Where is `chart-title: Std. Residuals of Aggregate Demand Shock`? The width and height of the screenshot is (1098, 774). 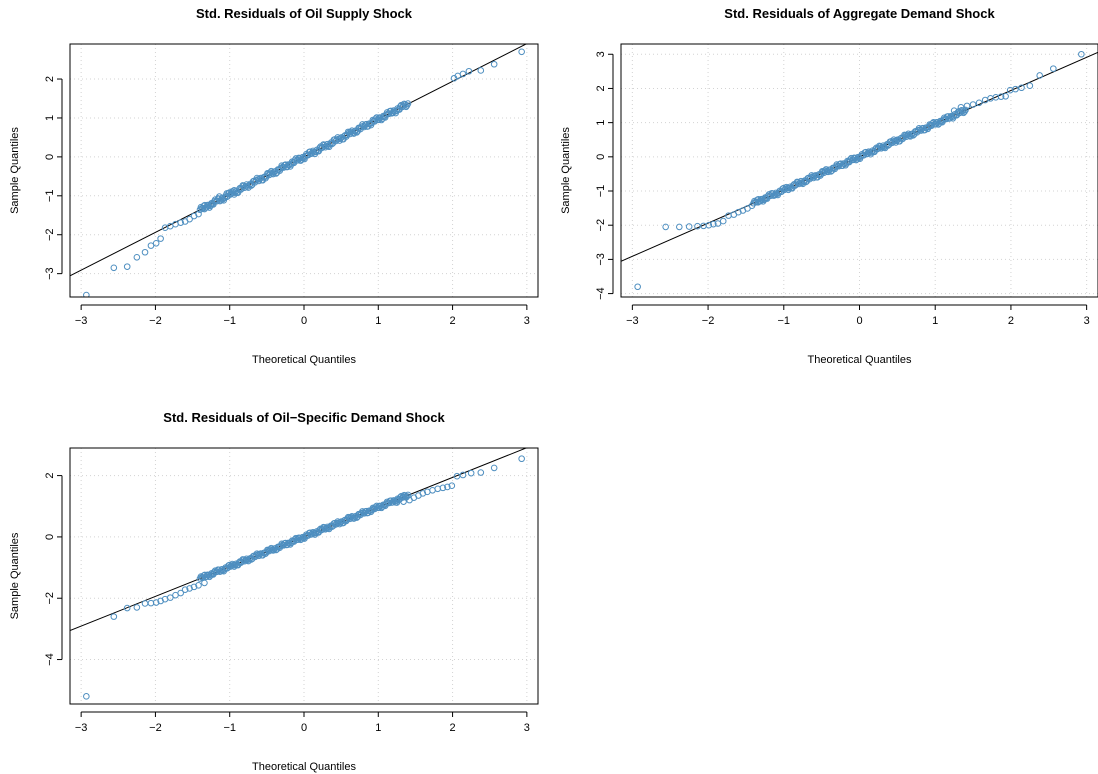
chart-title: Std. Residuals of Aggregate Demand Shock is located at coordinates (859, 13).